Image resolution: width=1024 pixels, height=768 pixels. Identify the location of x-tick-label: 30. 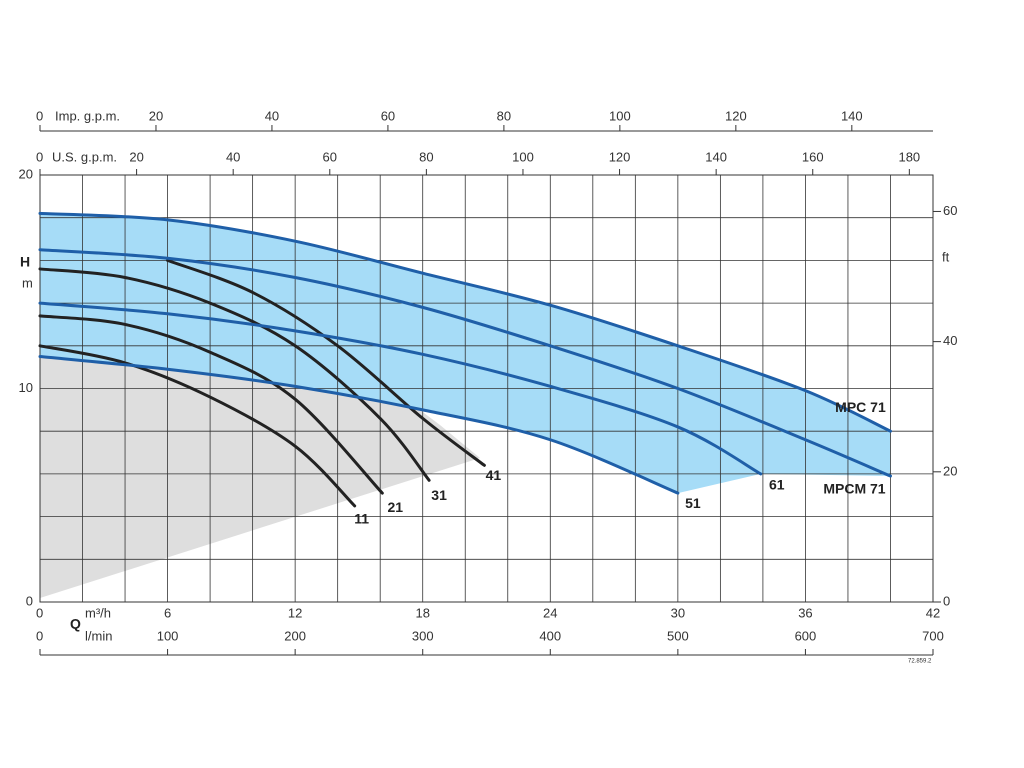
(678, 612).